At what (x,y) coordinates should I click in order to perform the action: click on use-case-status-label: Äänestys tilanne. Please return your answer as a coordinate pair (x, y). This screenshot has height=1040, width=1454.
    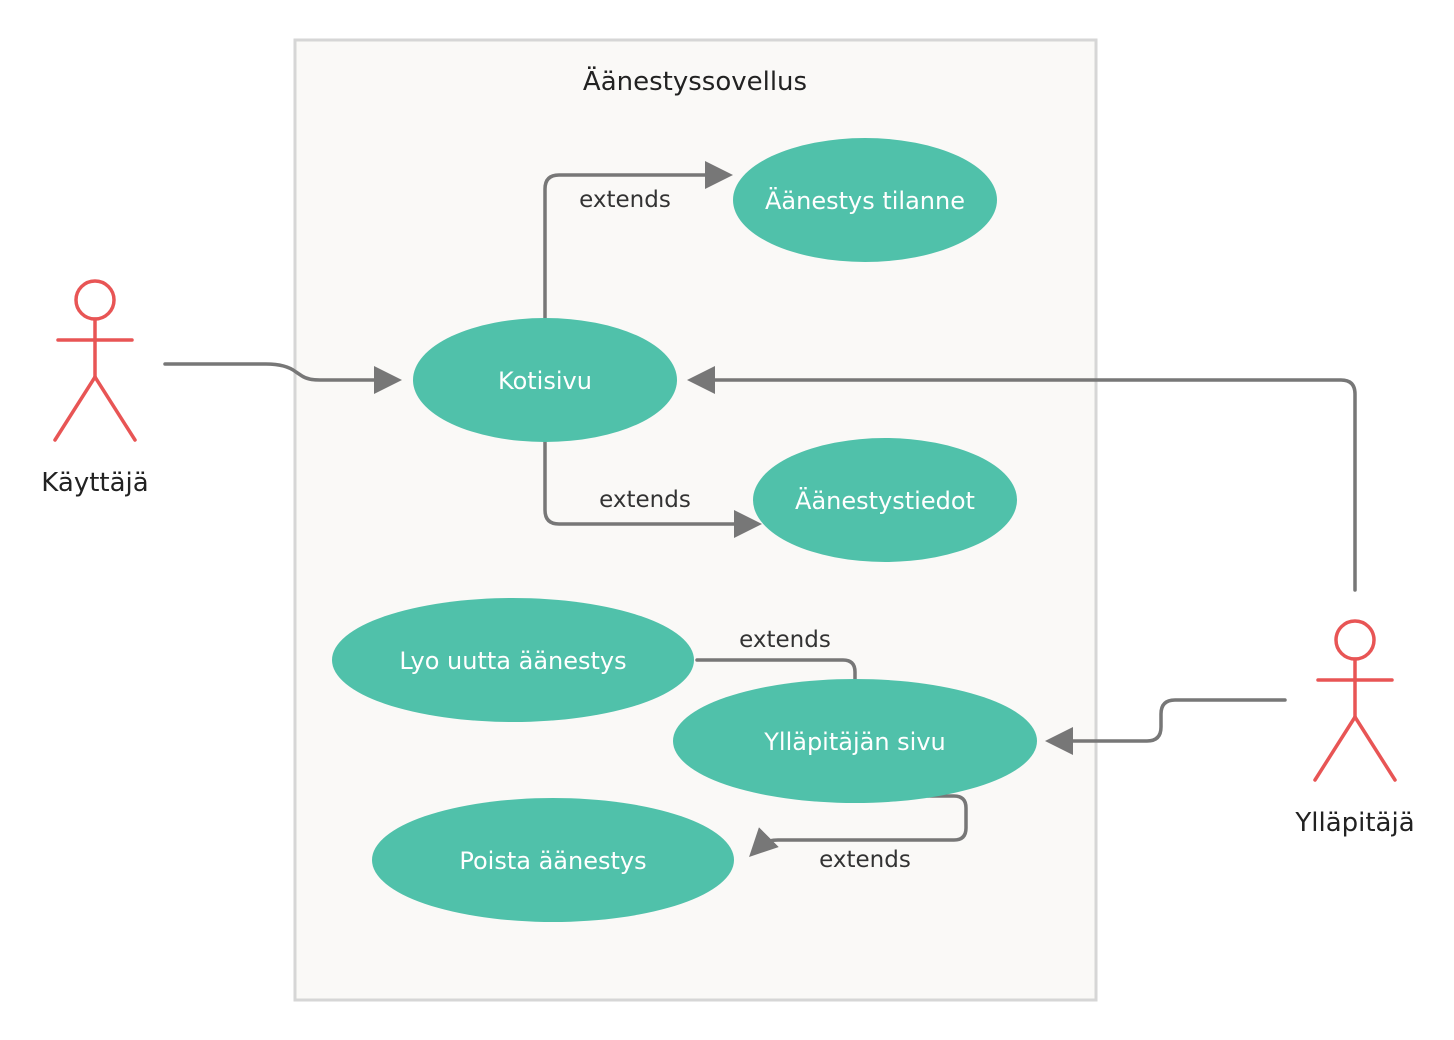
    Looking at the image, I should click on (865, 200).